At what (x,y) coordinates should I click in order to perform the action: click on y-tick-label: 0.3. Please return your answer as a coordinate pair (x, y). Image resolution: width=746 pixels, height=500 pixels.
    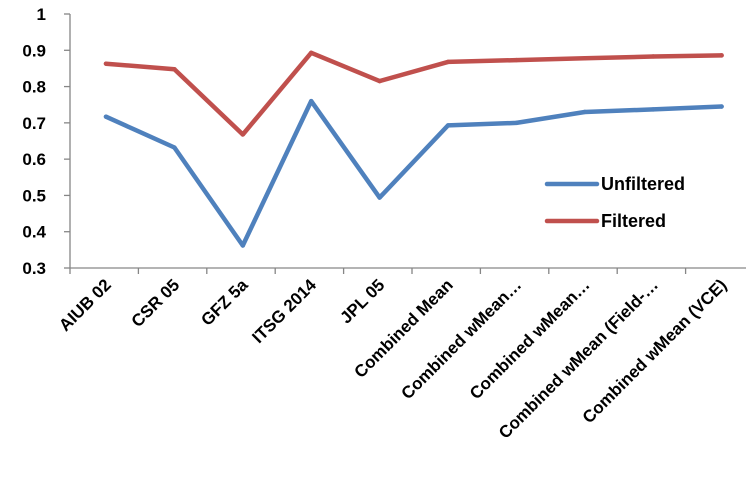
    Looking at the image, I should click on (34, 268).